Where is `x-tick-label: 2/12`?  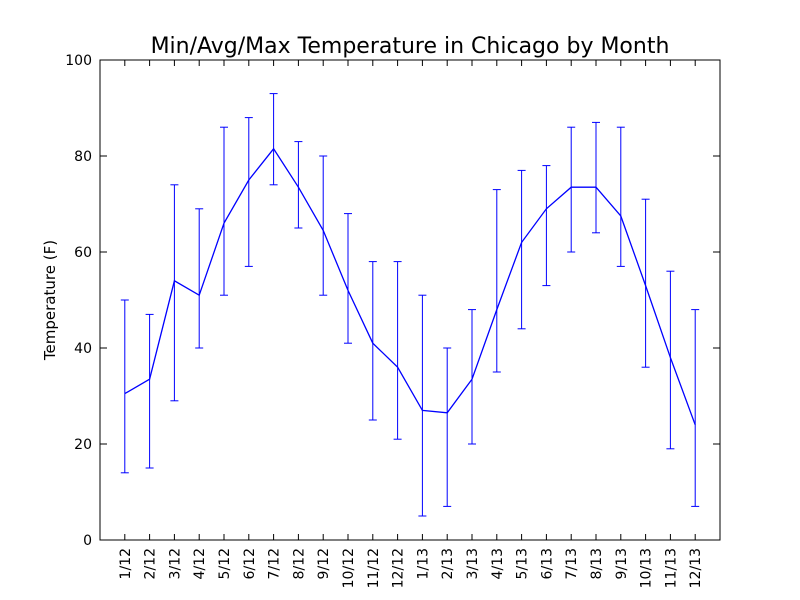 x-tick-label: 2/12 is located at coordinates (151, 563).